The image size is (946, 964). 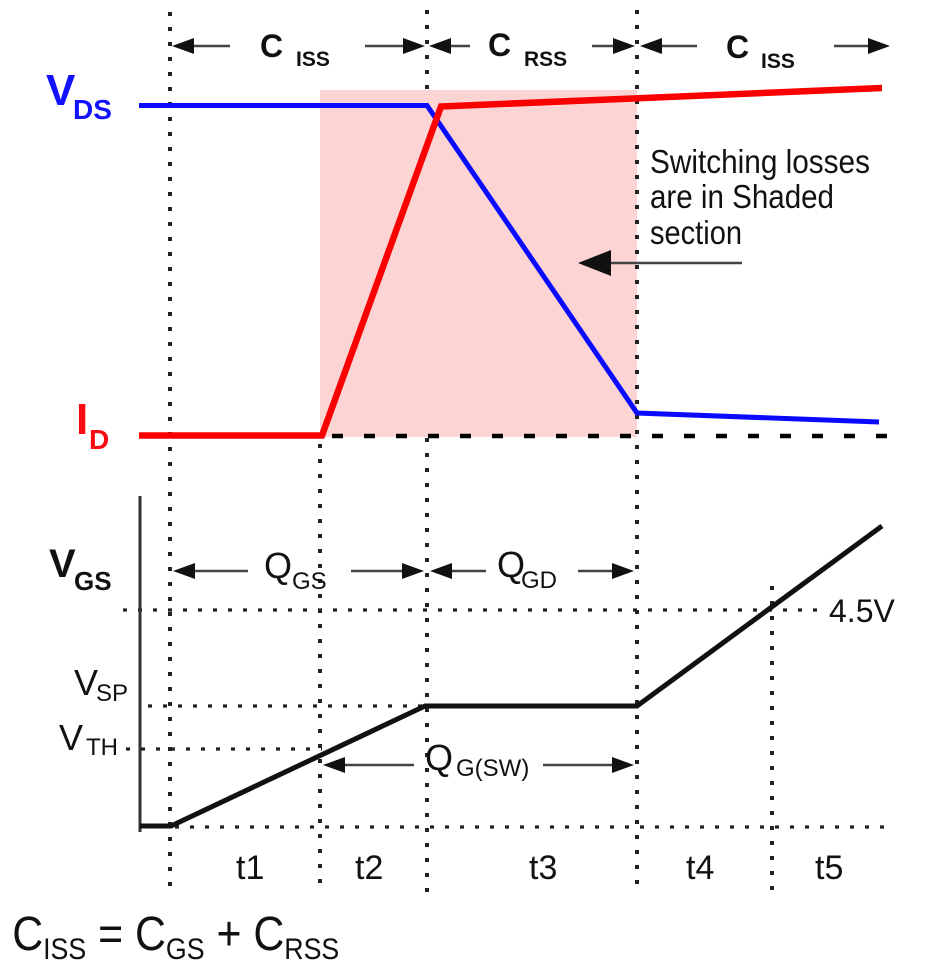 What do you see at coordinates (760, 161) in the screenshot?
I see `svg-text: Switching losses` at bounding box center [760, 161].